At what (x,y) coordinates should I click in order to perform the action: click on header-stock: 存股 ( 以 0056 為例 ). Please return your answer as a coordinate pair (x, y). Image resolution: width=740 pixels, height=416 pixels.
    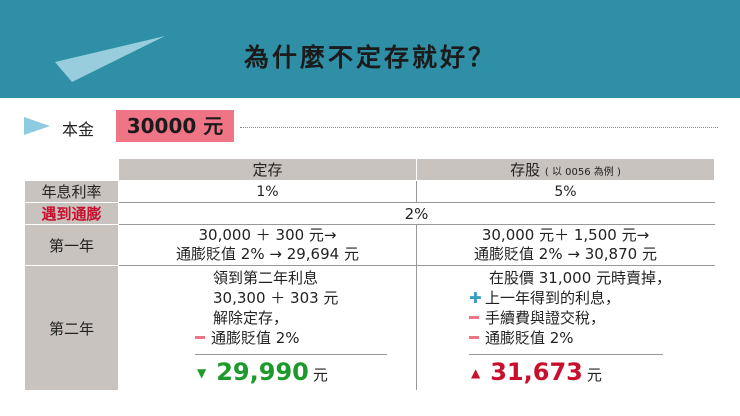
    Looking at the image, I should click on (565, 169).